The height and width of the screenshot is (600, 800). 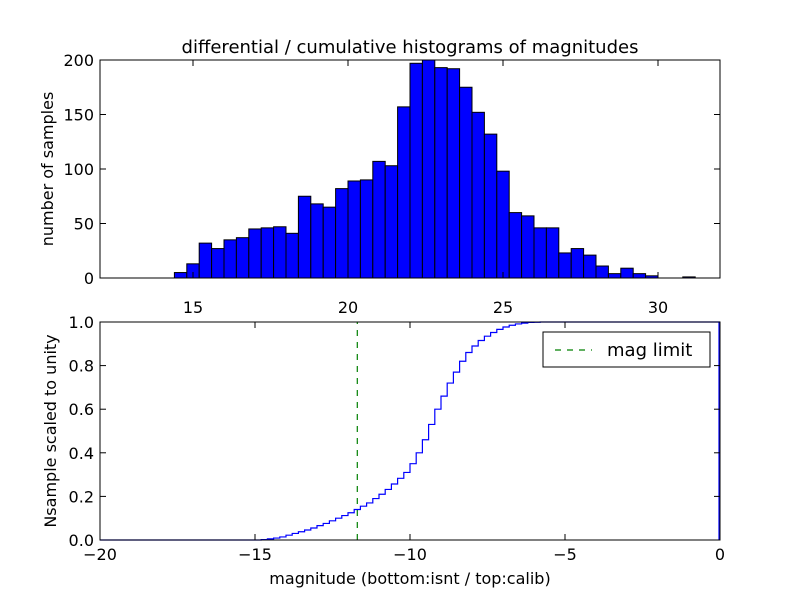 I want to click on histogram-ylabel: number of samples, so click(x=47, y=169).